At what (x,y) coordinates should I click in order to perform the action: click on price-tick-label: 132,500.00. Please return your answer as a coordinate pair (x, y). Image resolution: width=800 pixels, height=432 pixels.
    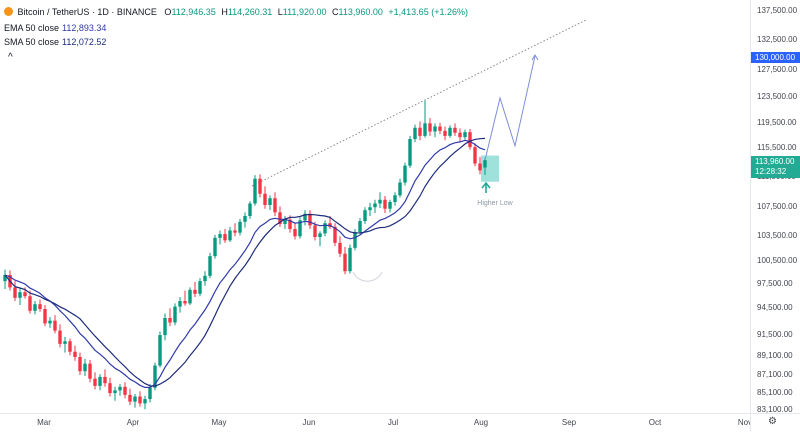
    Looking at the image, I should click on (777, 39).